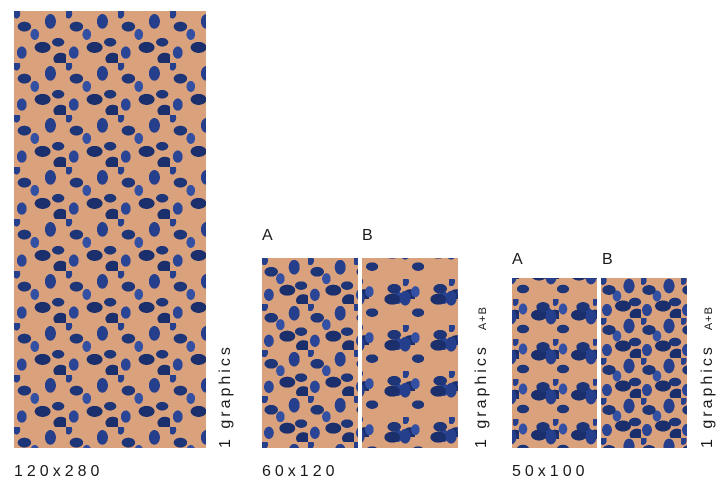 This screenshot has width=720, height=485. I want to click on vertical-label-50x100: 1 graphics A+B, so click(708, 377).